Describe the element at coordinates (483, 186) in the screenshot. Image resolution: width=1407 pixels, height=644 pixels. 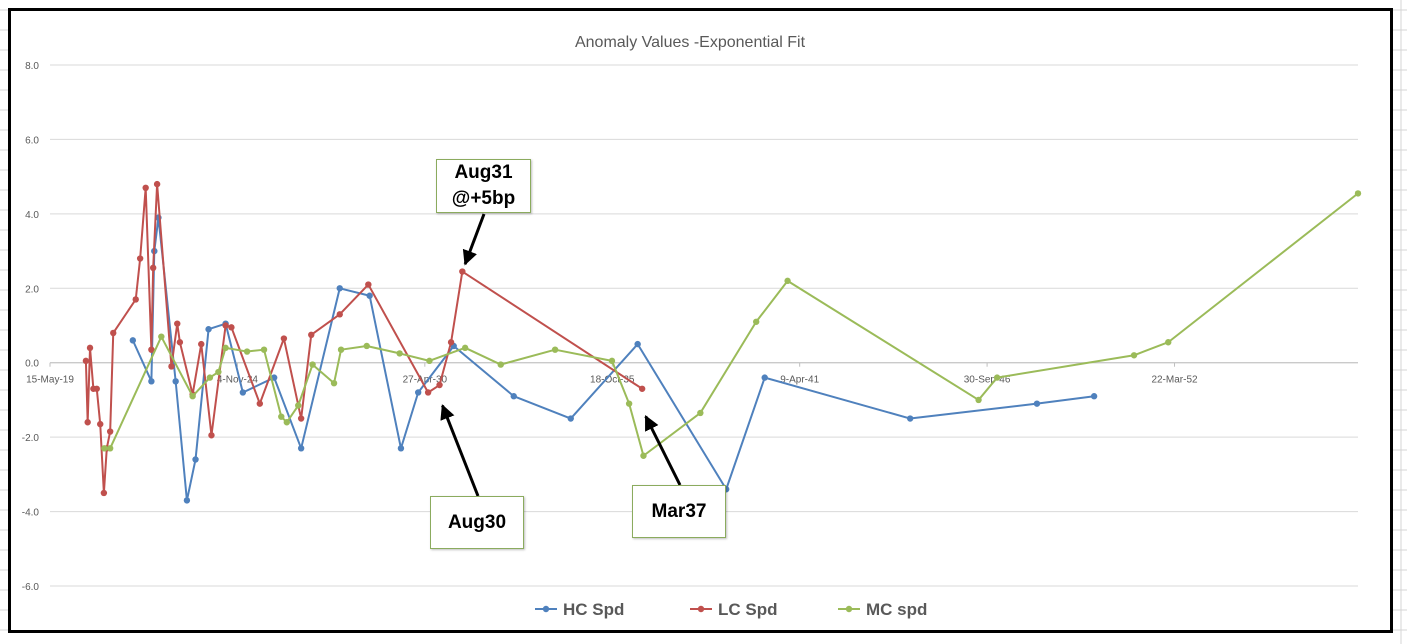
I see `callout-aug31: Aug31 @+5bp` at that location.